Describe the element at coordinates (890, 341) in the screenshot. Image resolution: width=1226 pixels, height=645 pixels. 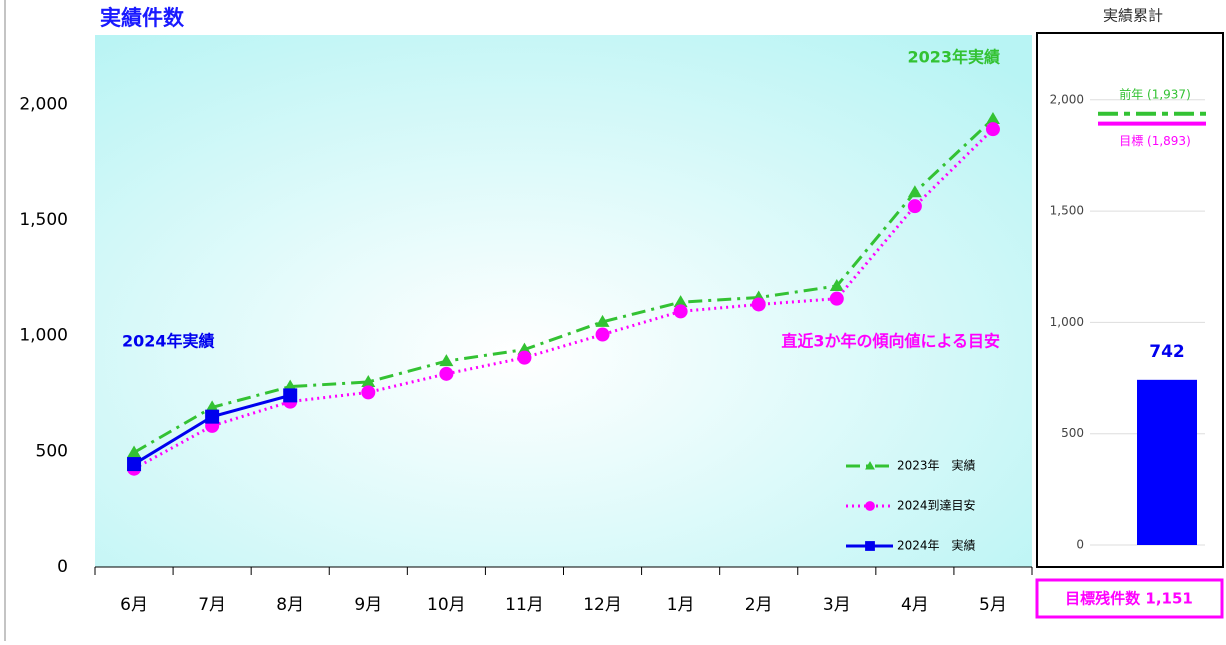
I see `annotation: 直近3か年の傾向値による目安` at that location.